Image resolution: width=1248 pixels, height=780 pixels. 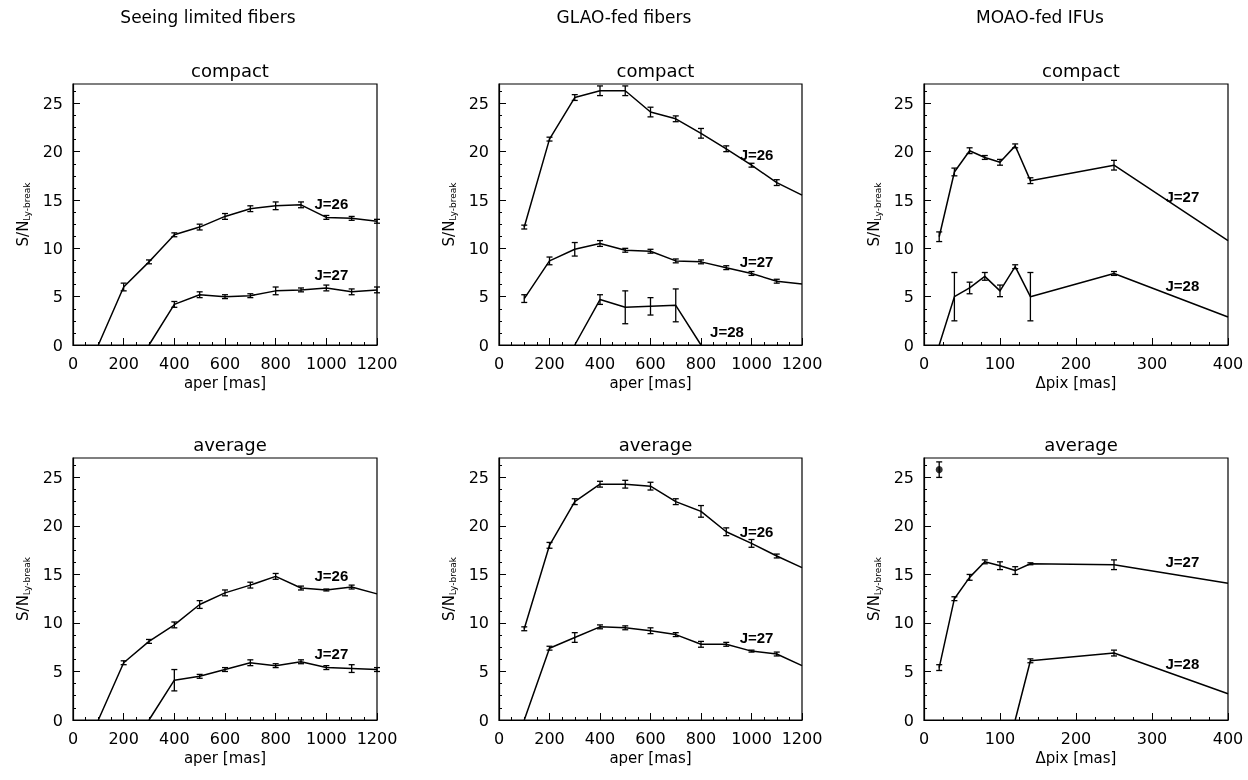 What do you see at coordinates (1040, 16) in the screenshot?
I see `text: MOAO-fed IFUs` at bounding box center [1040, 16].